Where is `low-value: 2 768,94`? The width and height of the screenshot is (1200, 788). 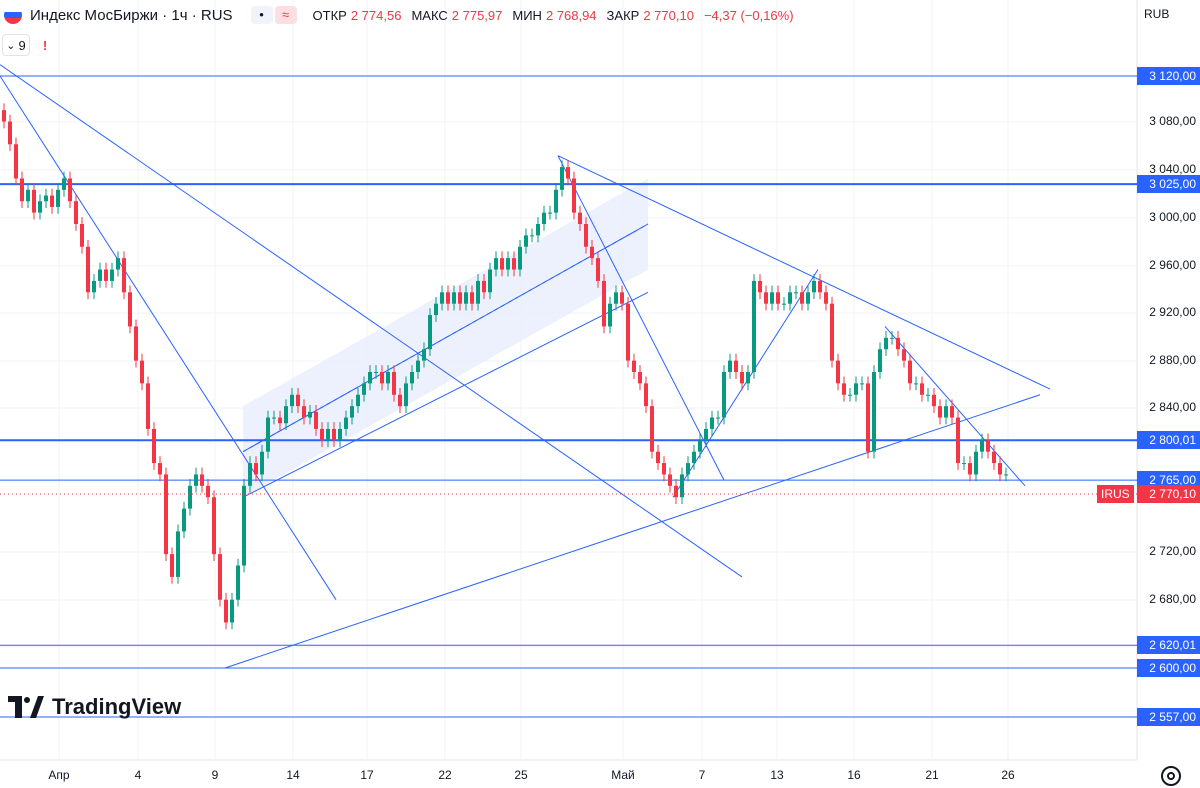 low-value: 2 768,94 is located at coordinates (571, 15).